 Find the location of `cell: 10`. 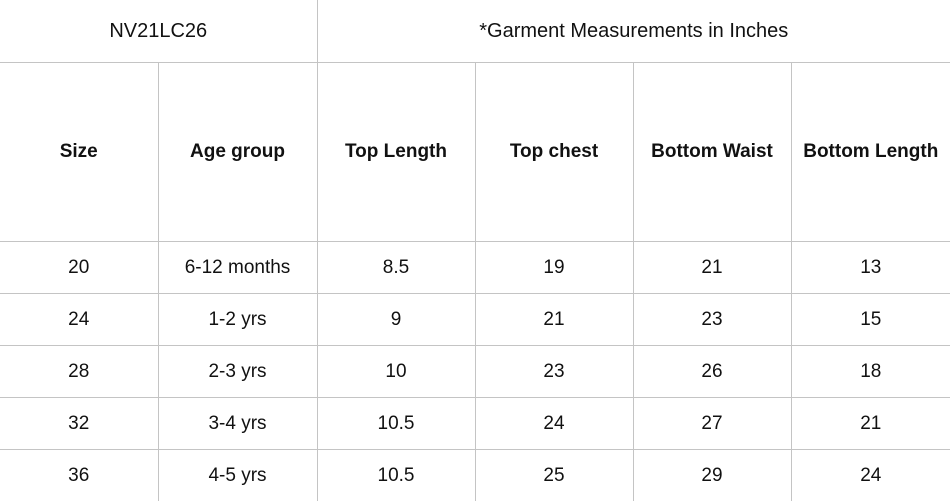

cell: 10 is located at coordinates (396, 372).